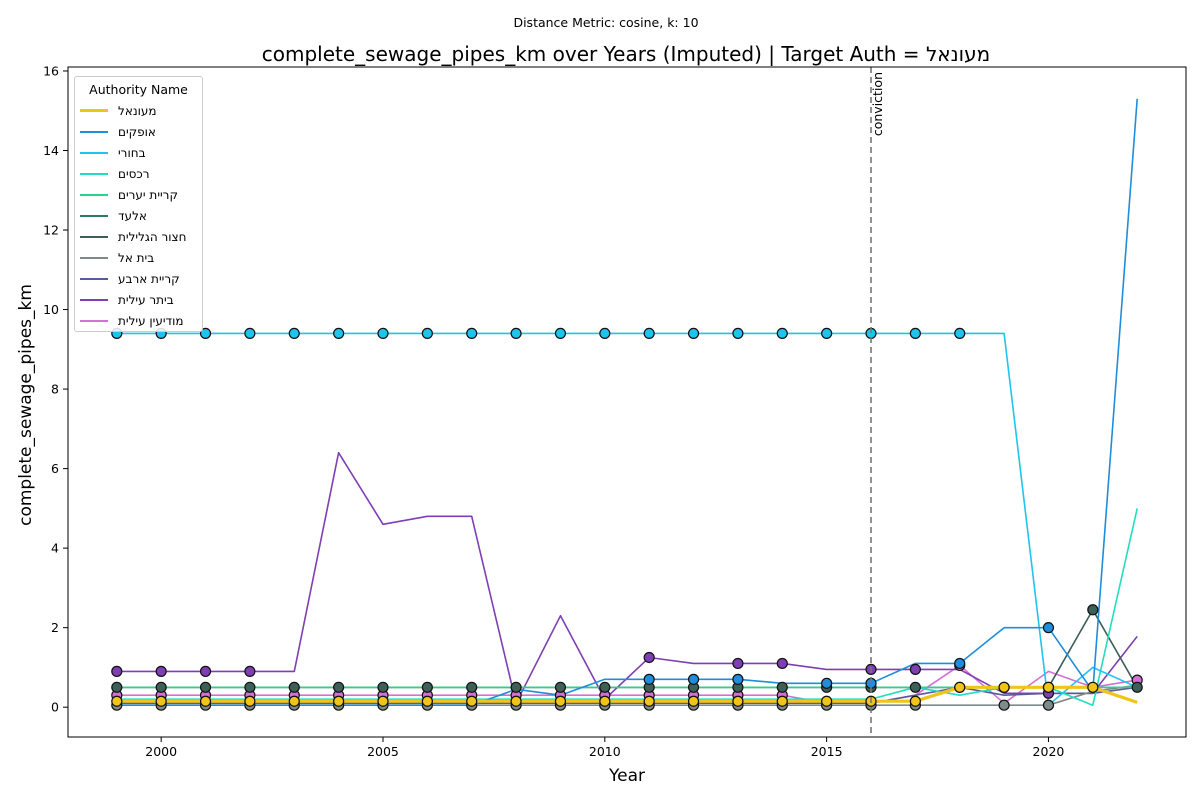 This screenshot has height=800, width=1200. I want to click on x-axis-label: Year, so click(626, 776).